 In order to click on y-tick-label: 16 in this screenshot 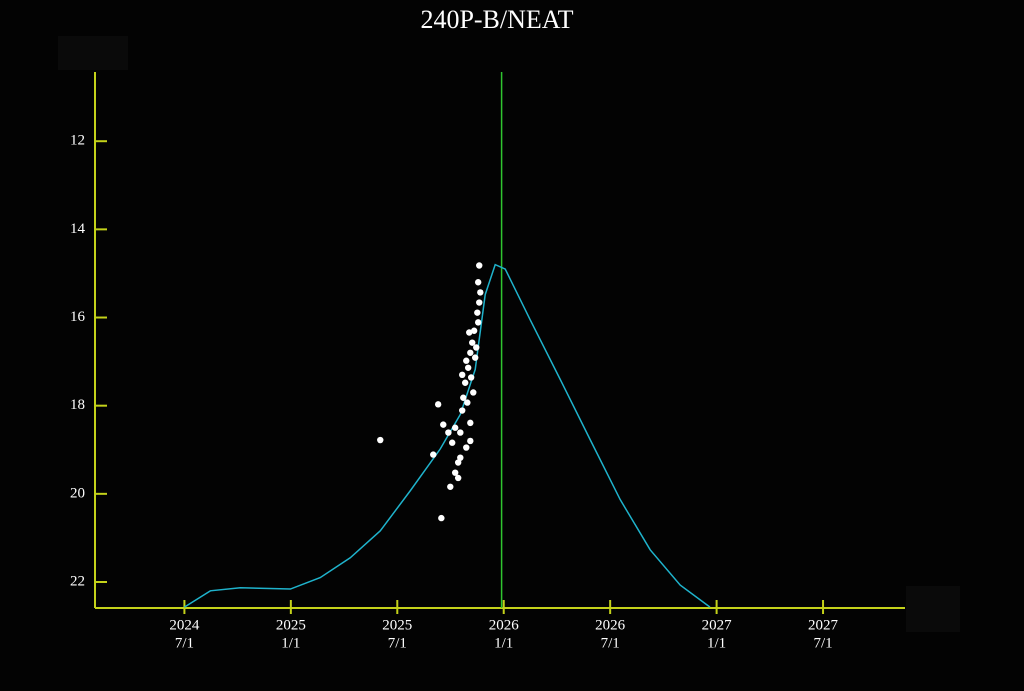, I will do `click(78, 317)`.